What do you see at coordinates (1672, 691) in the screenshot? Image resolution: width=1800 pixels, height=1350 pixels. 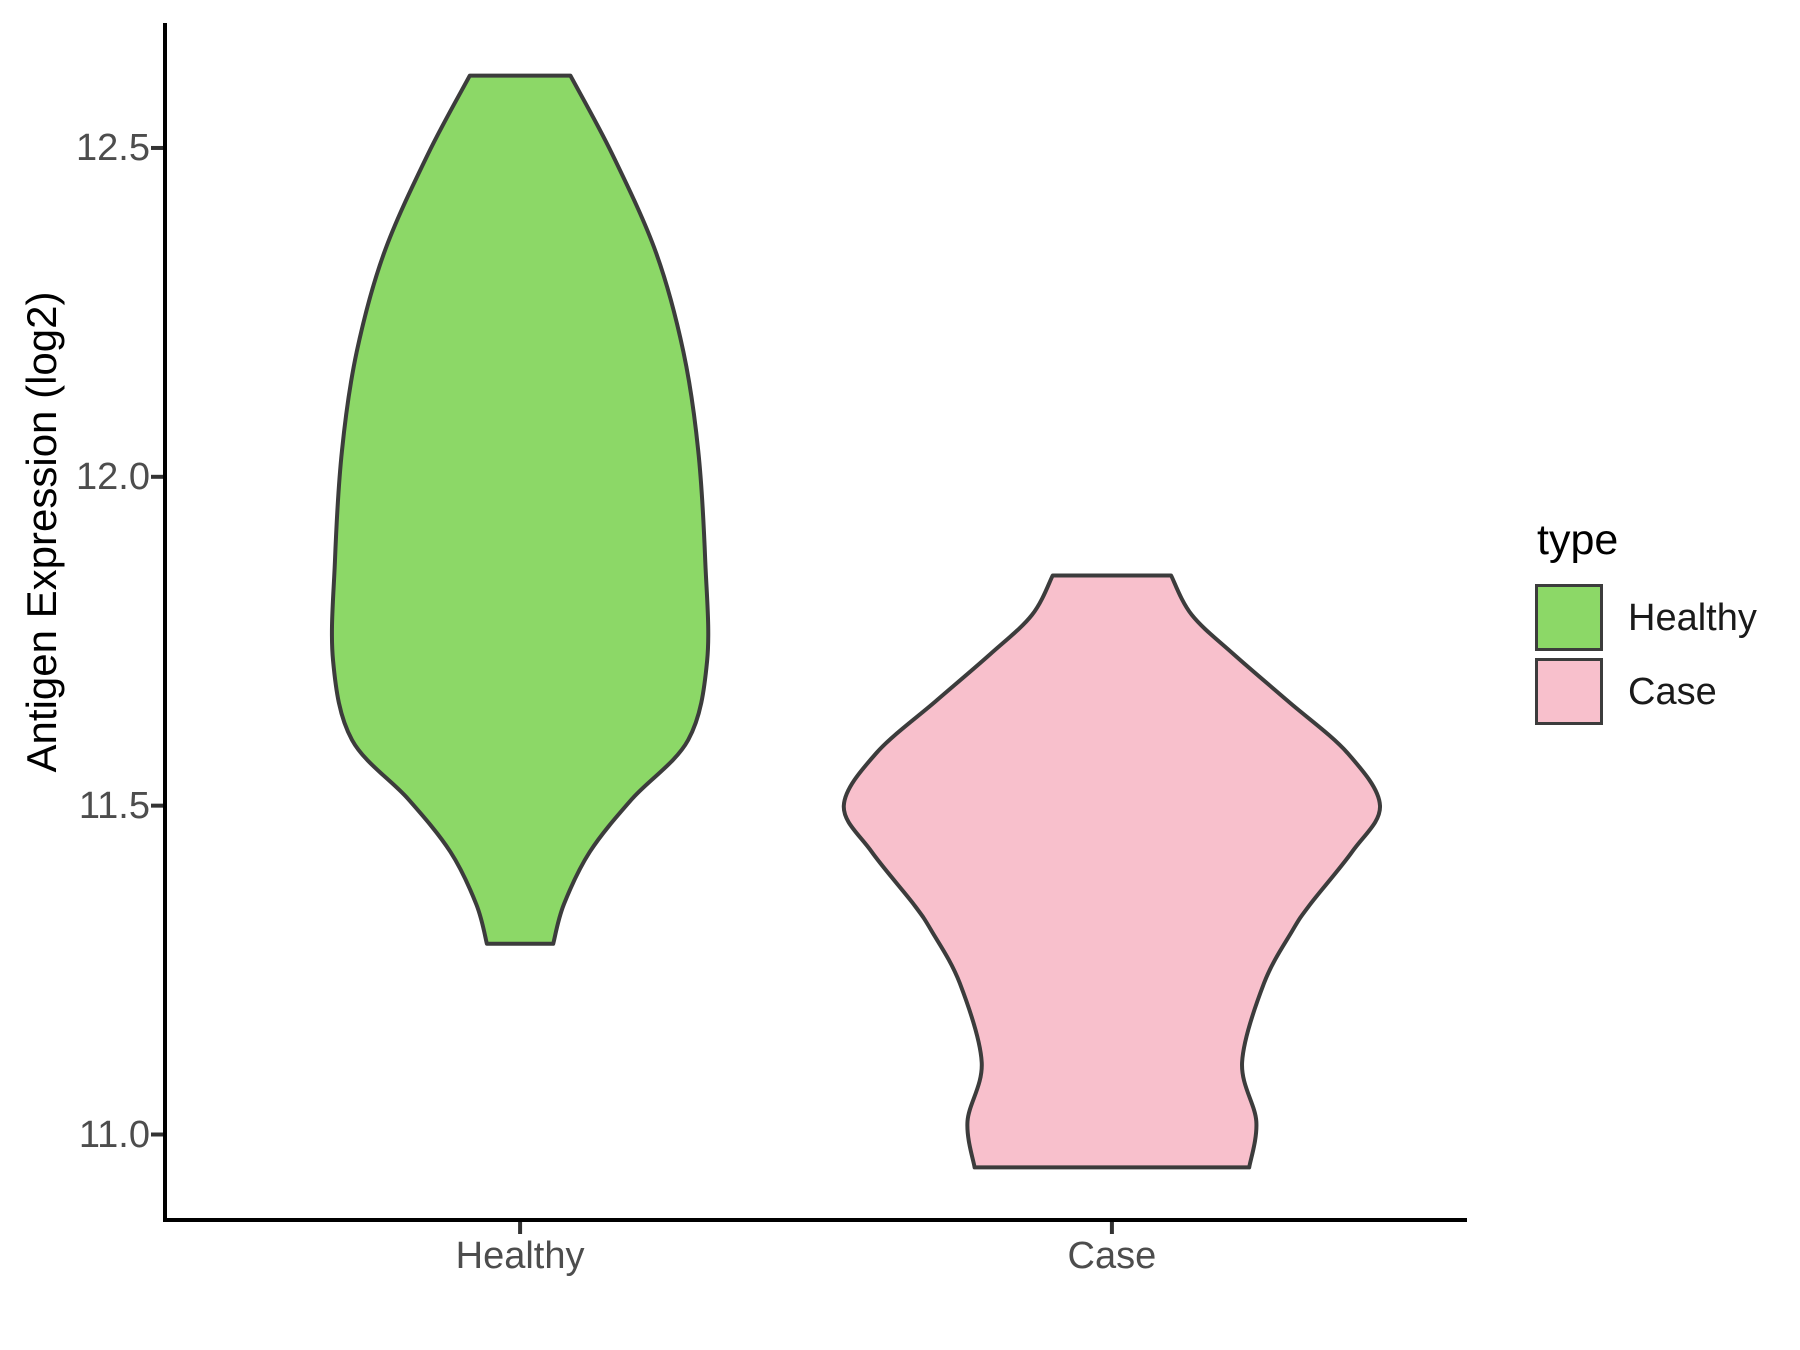 I see `legend-label-case: Case` at bounding box center [1672, 691].